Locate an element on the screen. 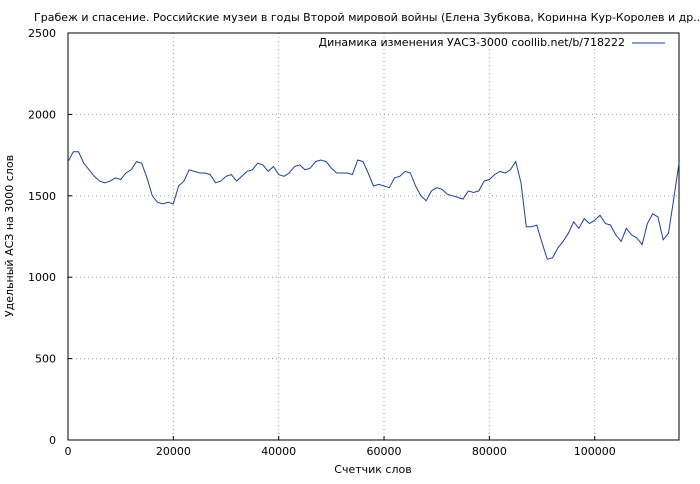 The image size is (700, 484). x-tick-label: 100000 is located at coordinates (595, 451).